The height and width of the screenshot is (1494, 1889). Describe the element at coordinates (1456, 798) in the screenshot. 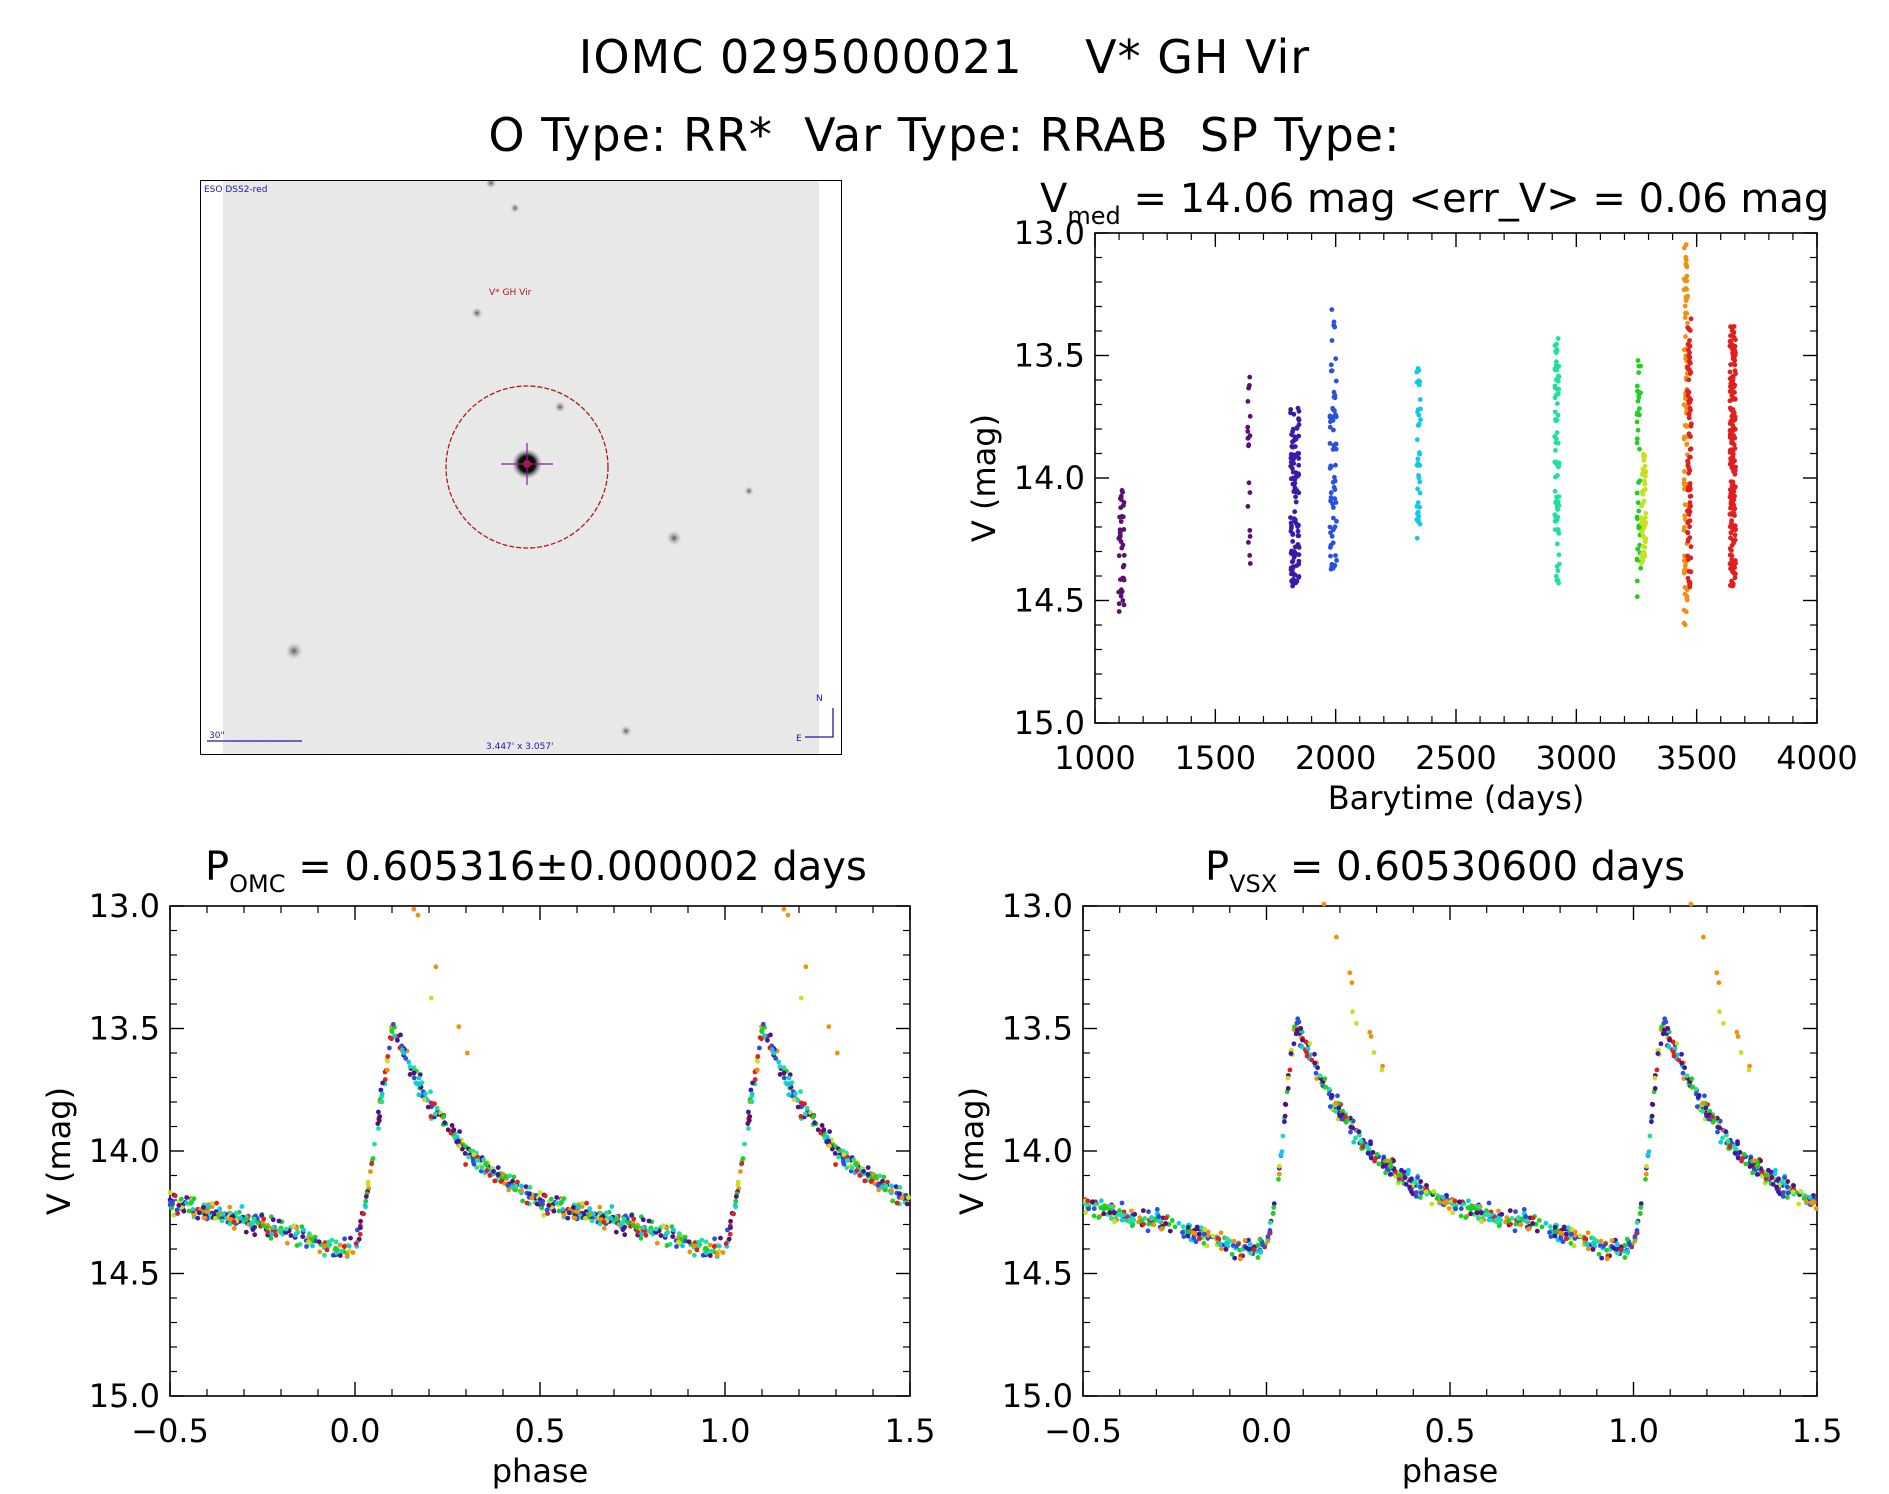

I see `x-axis-label: Barytime (days)` at that location.